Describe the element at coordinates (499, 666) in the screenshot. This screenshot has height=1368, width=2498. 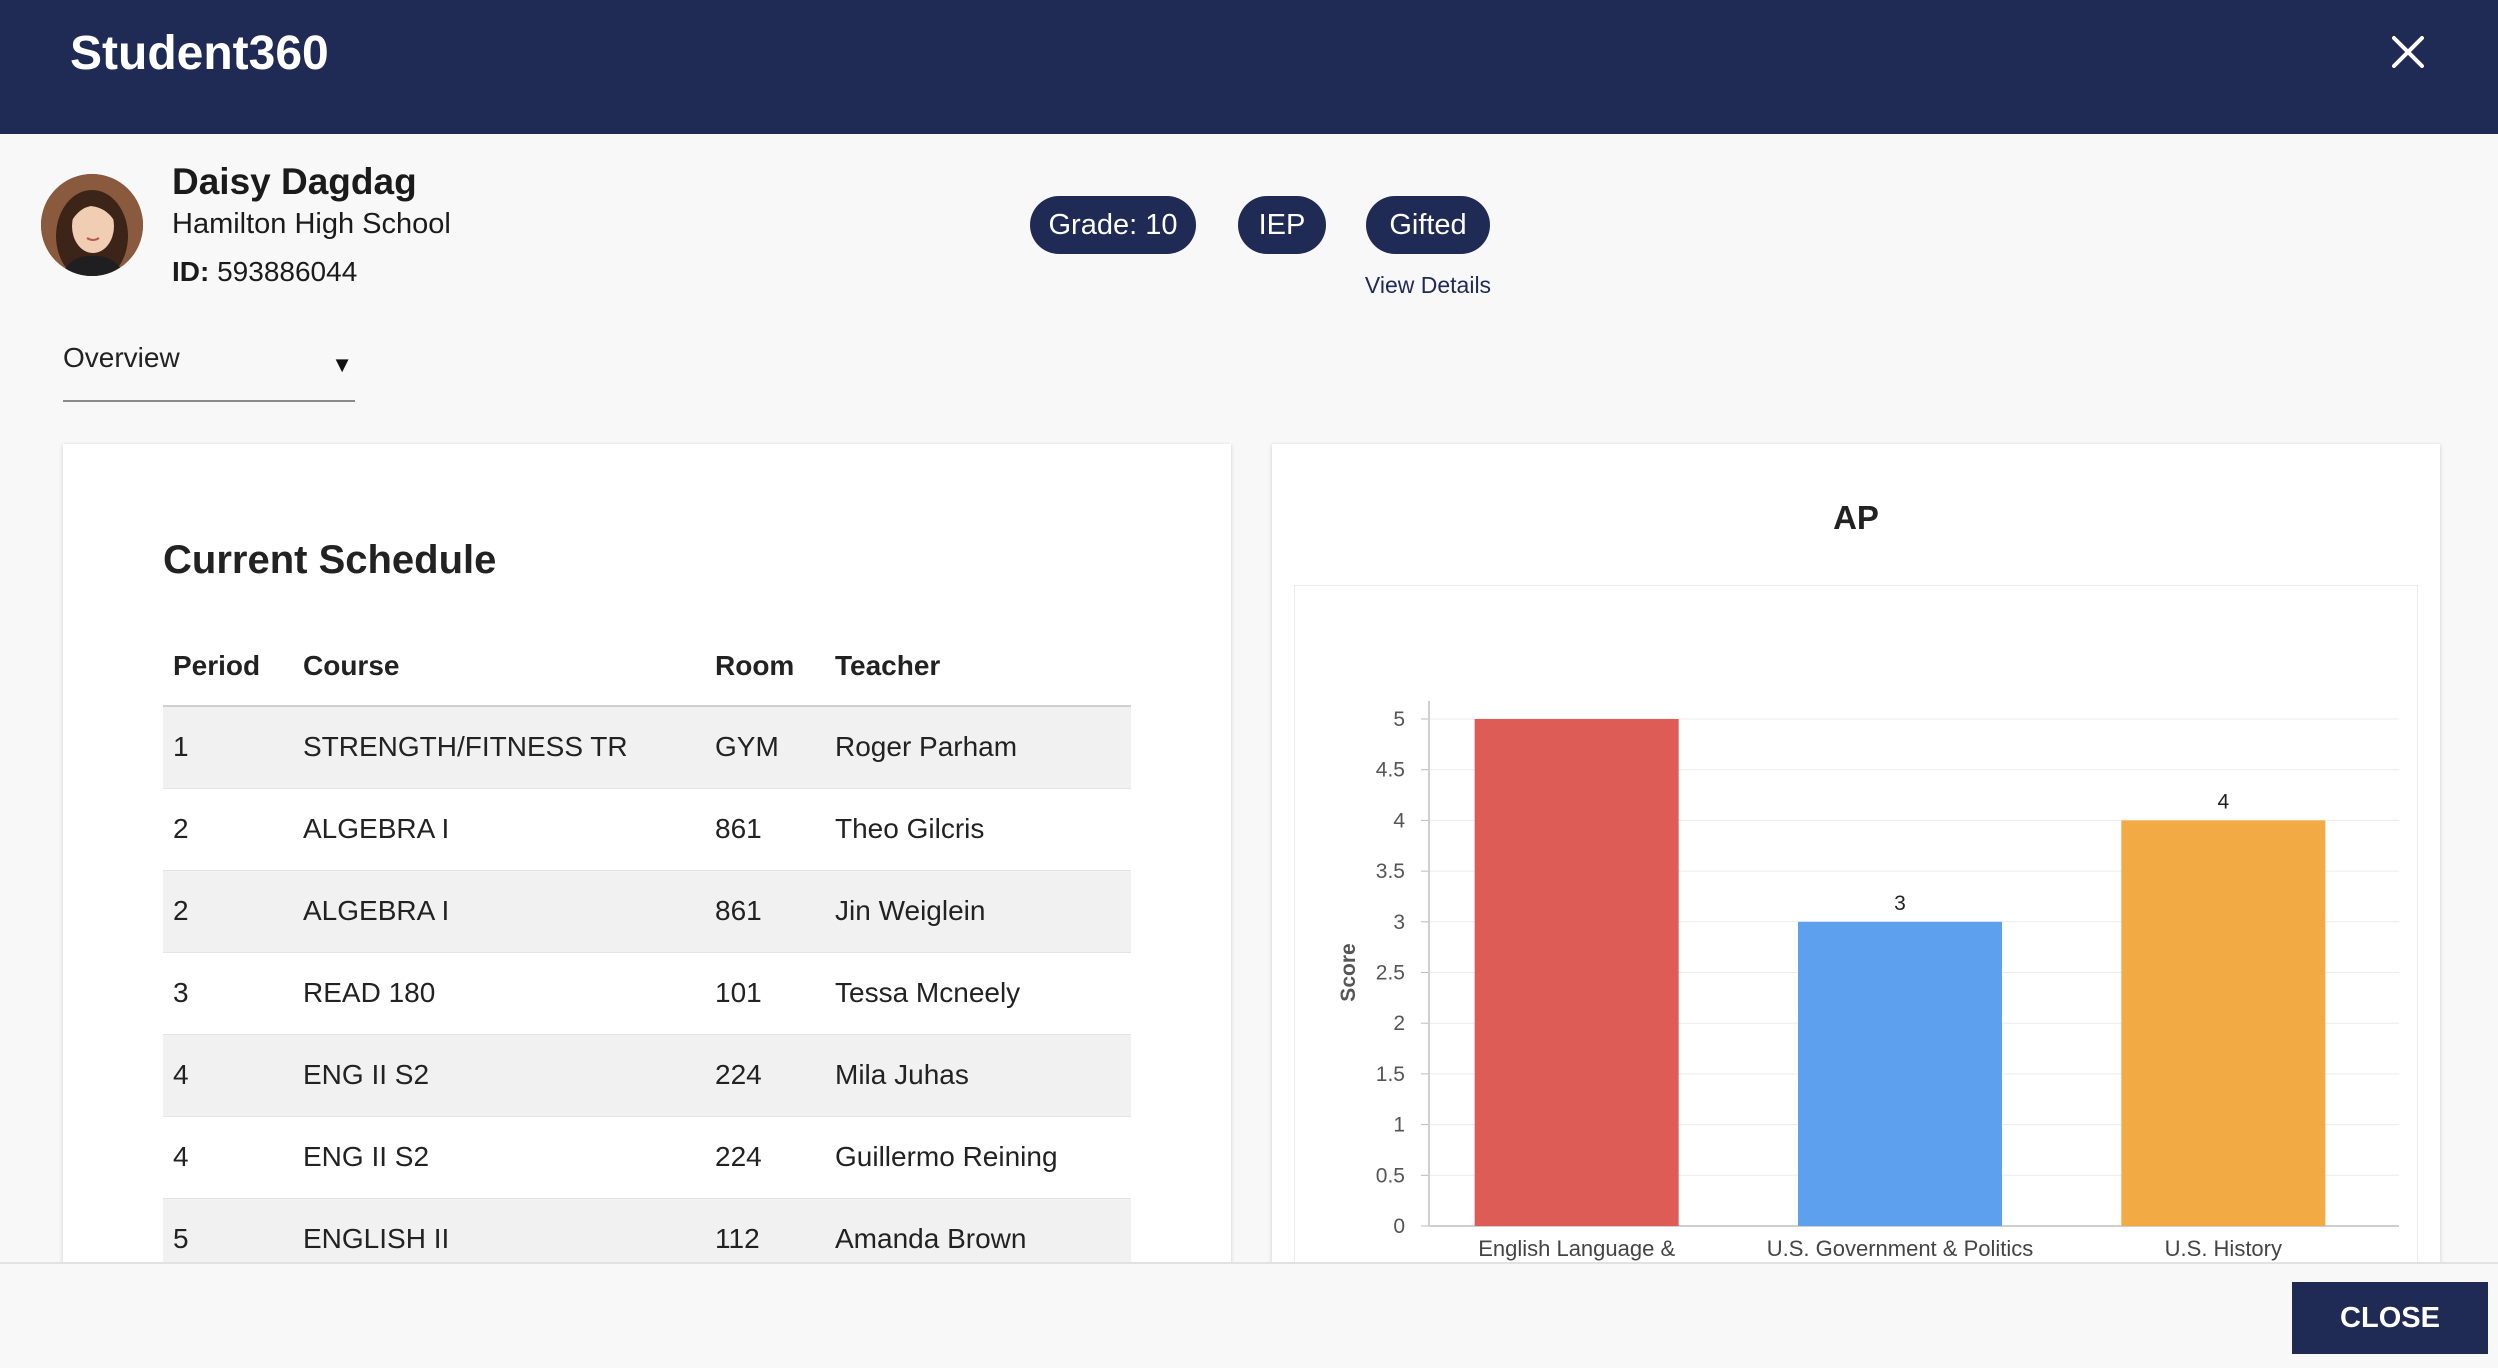
I see `column-header-course: Course` at that location.